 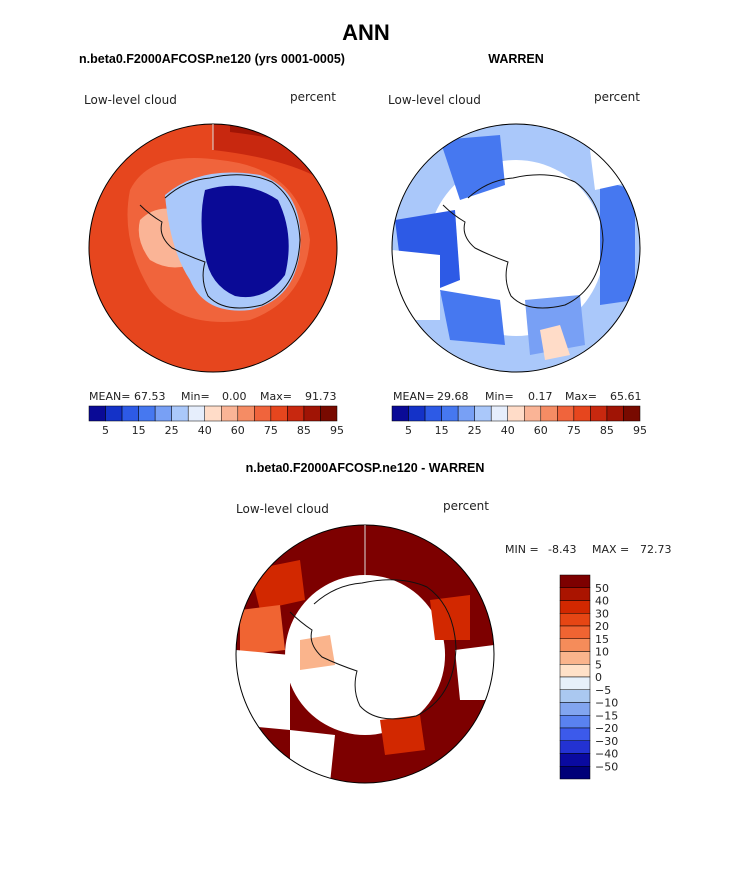 What do you see at coordinates (606, 766) in the screenshot?
I see `colorbar-tick-label: −50` at bounding box center [606, 766].